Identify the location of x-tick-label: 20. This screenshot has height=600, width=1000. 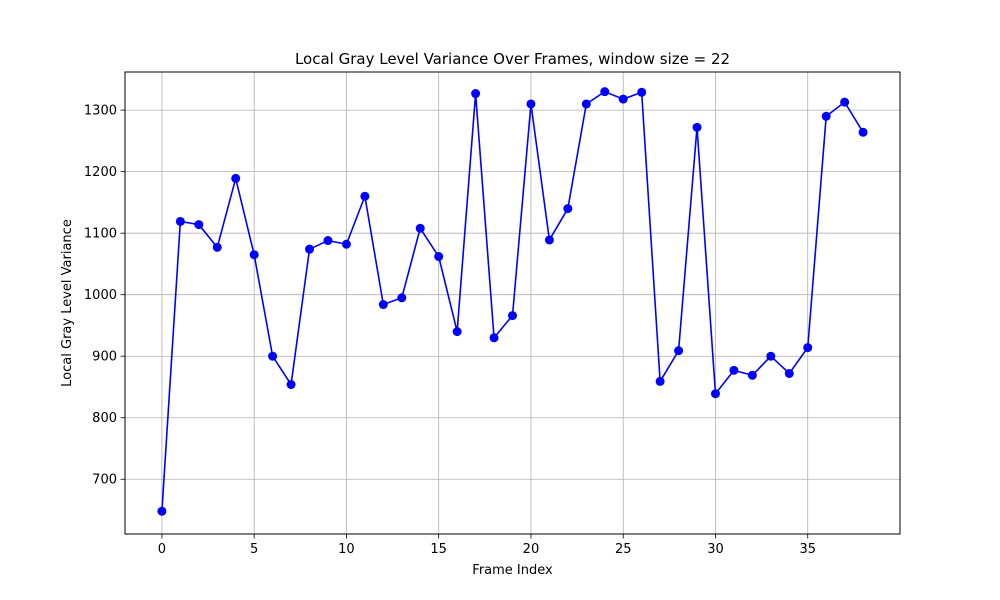
(531, 549).